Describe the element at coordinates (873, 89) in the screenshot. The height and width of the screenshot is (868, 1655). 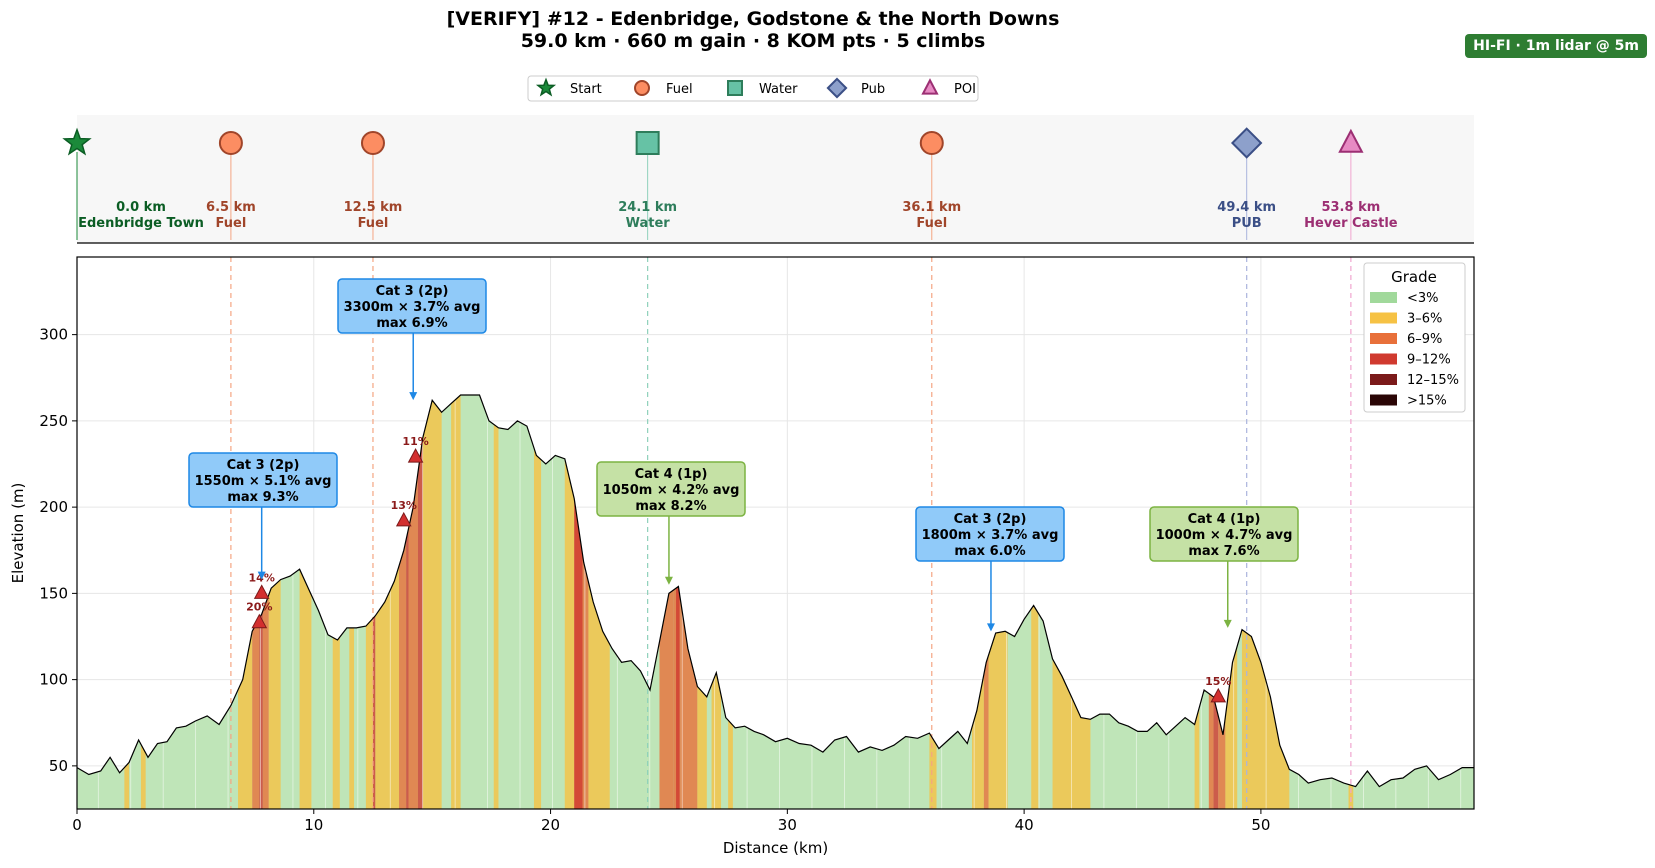
I see `legend-pub-label: Pub` at that location.